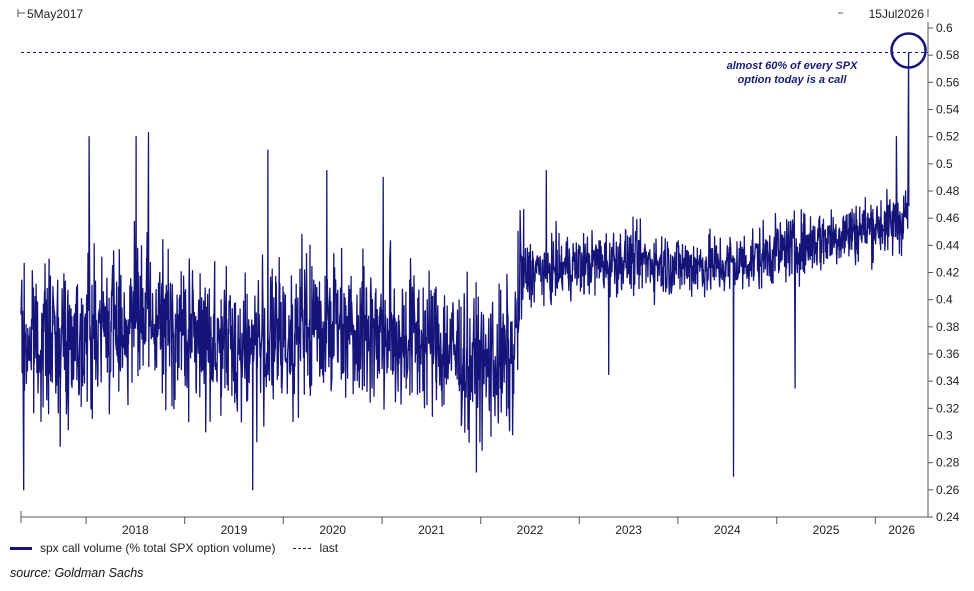 The width and height of the screenshot is (974, 591). What do you see at coordinates (77, 573) in the screenshot?
I see `source-note: source: Goldman Sachs` at bounding box center [77, 573].